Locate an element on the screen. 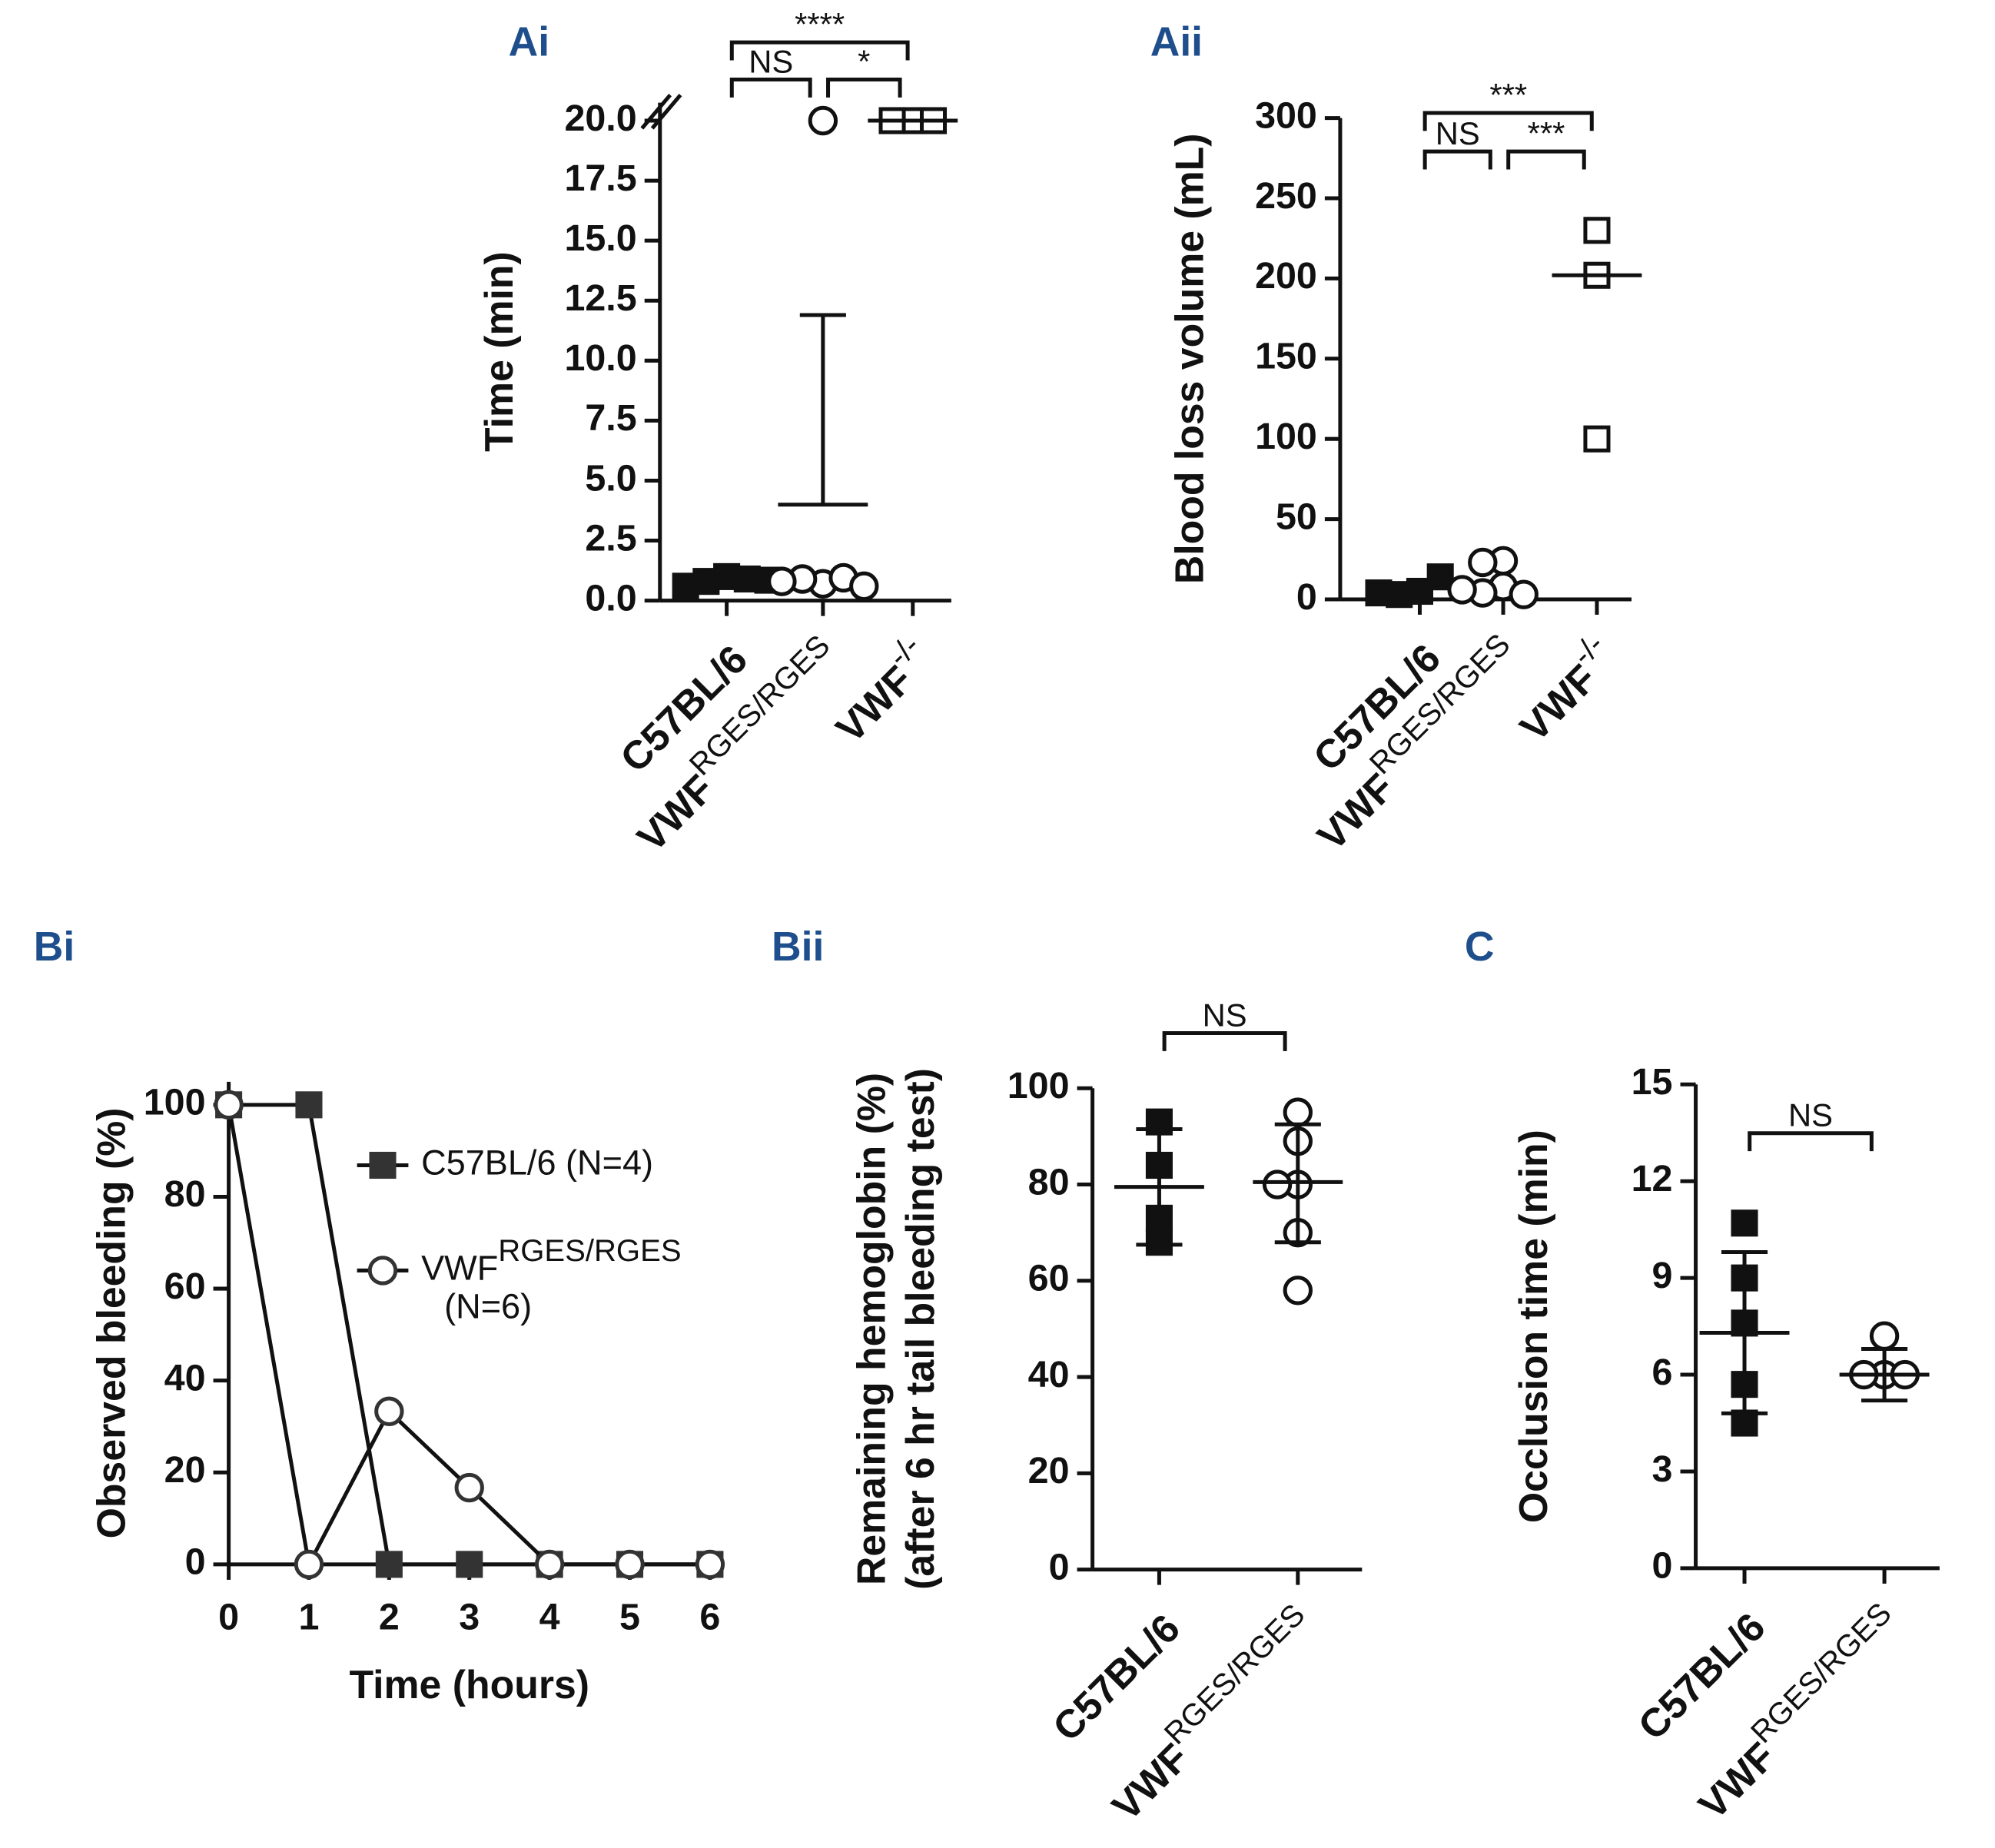 Image resolution: width=1995 pixels, height=1848 pixels. y-tick-label: 50 is located at coordinates (1296, 516).